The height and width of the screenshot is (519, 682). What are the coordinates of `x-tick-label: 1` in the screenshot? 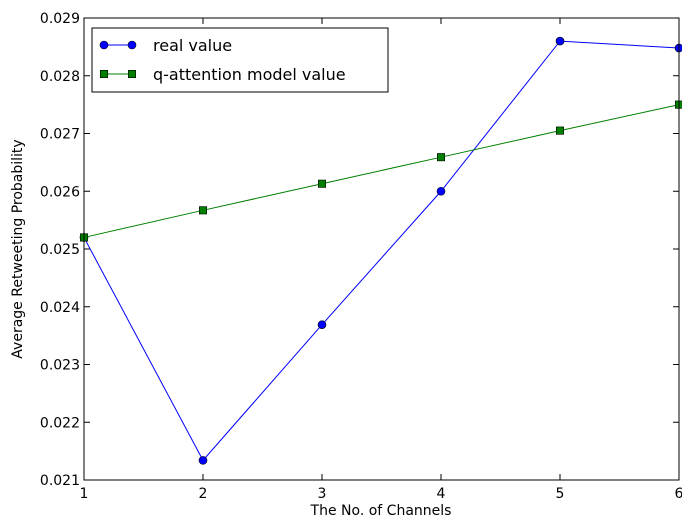 It's located at (84, 494).